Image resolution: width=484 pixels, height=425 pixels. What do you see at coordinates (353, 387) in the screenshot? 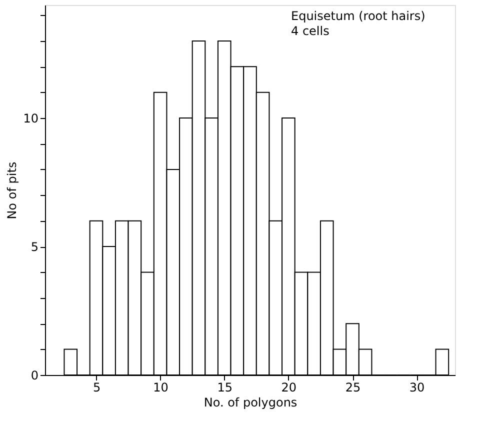
I see `x-tick-label: 25` at bounding box center [353, 387].